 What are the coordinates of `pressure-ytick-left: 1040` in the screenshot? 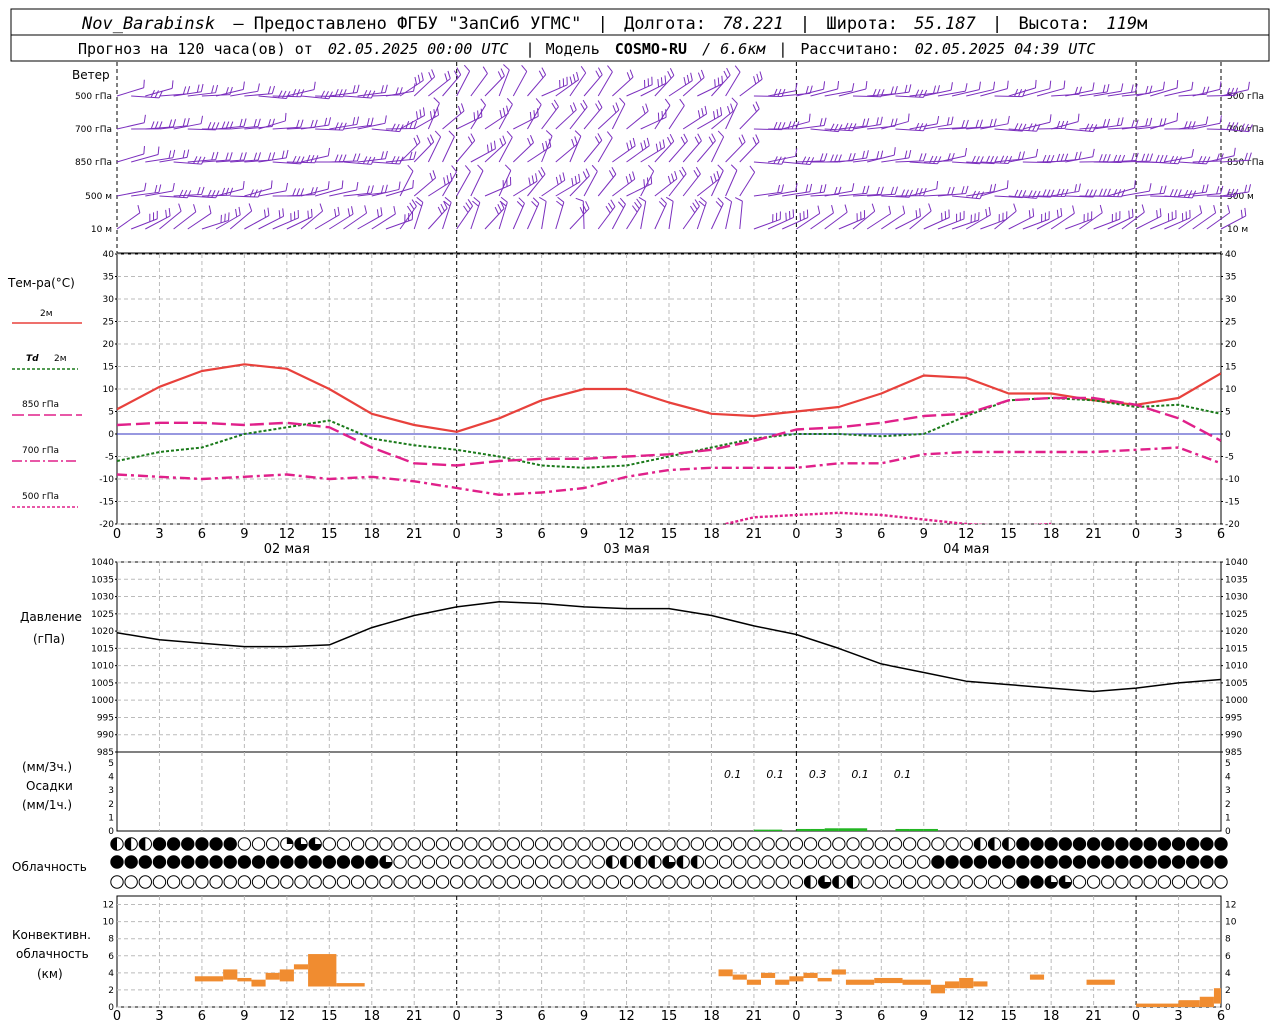 It's located at (102, 563).